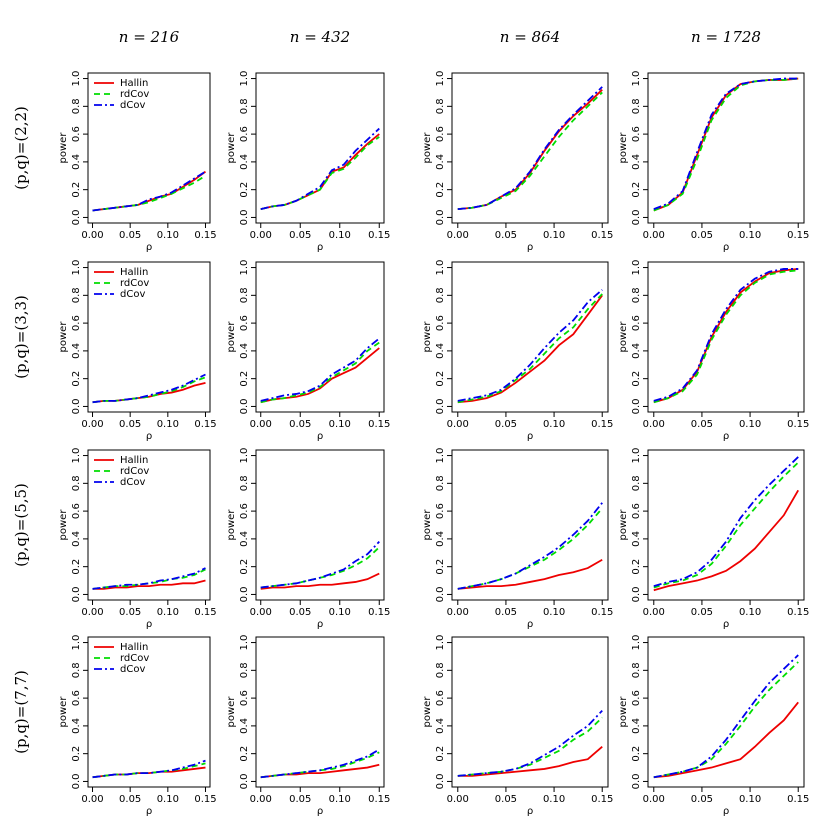 The height and width of the screenshot is (830, 830). I want to click on column-label: n = 432, so click(320, 37).